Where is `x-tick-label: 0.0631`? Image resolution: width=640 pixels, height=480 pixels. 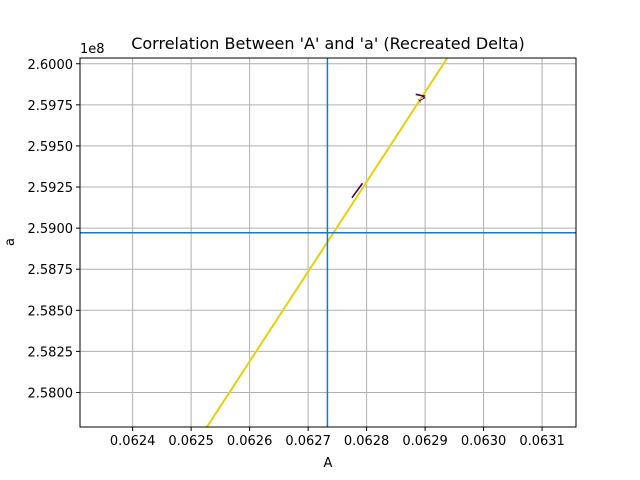
x-tick-label: 0.0631 is located at coordinates (542, 441).